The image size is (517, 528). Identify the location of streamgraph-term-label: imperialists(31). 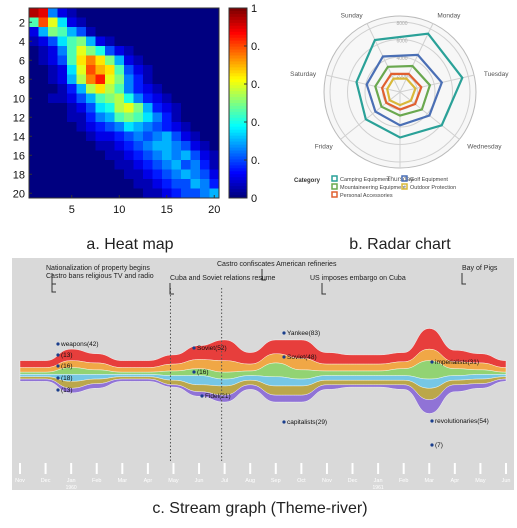
(457, 362).